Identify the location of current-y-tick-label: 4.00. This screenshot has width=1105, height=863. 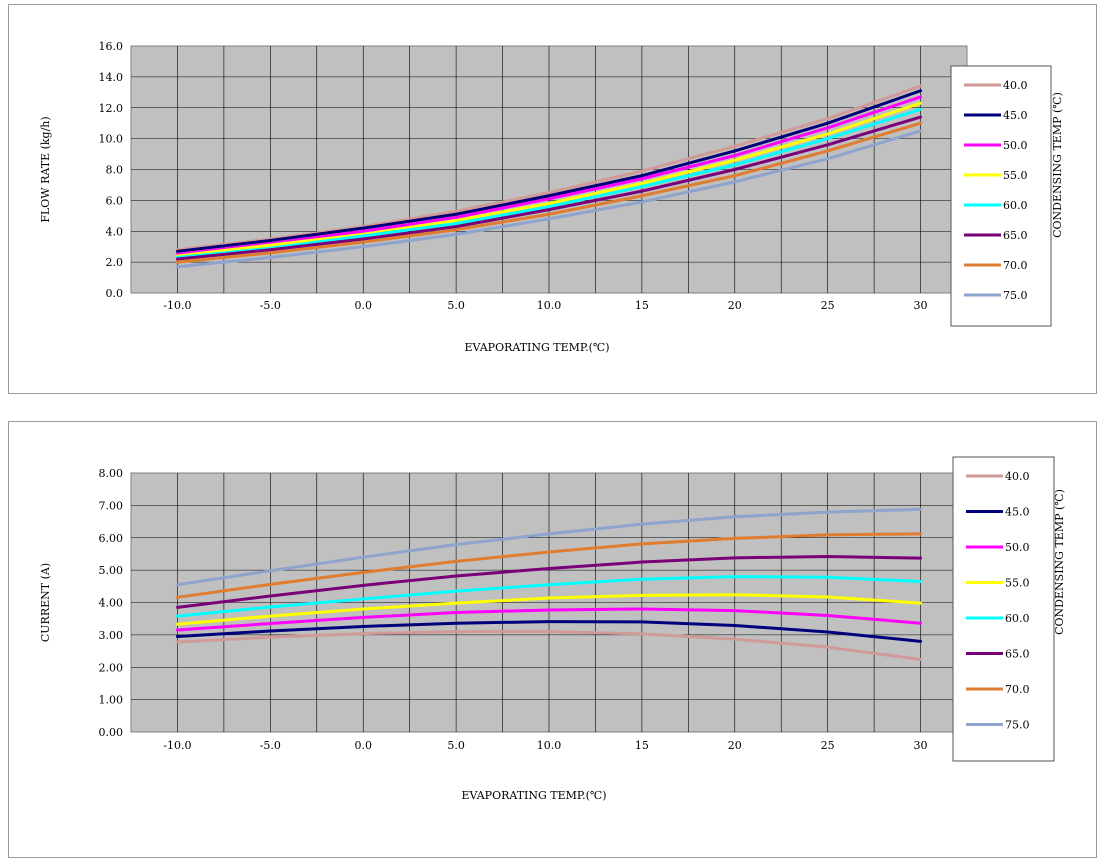
(111, 603).